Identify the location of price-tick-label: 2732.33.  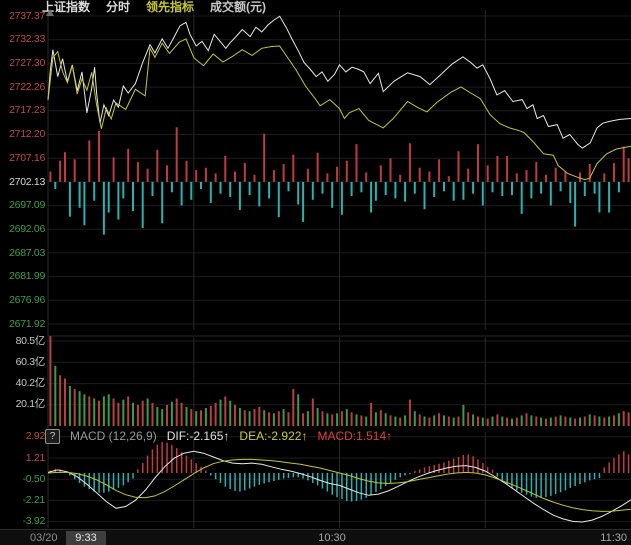
(27, 39).